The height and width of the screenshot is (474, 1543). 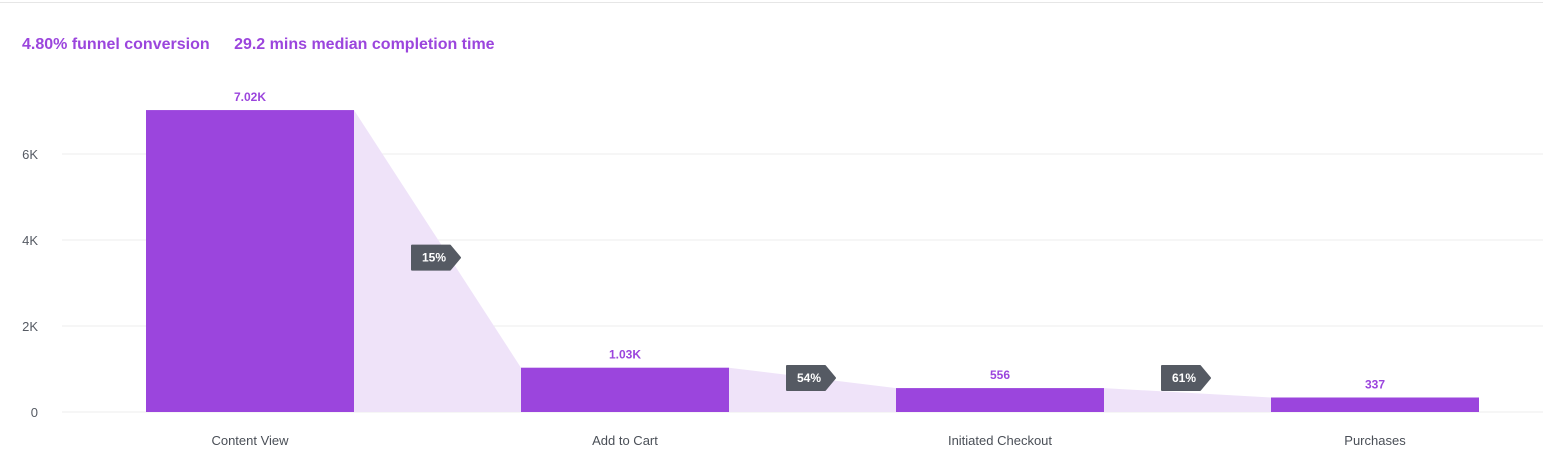 I want to click on step-conversion-label: 15%, so click(x=434, y=258).